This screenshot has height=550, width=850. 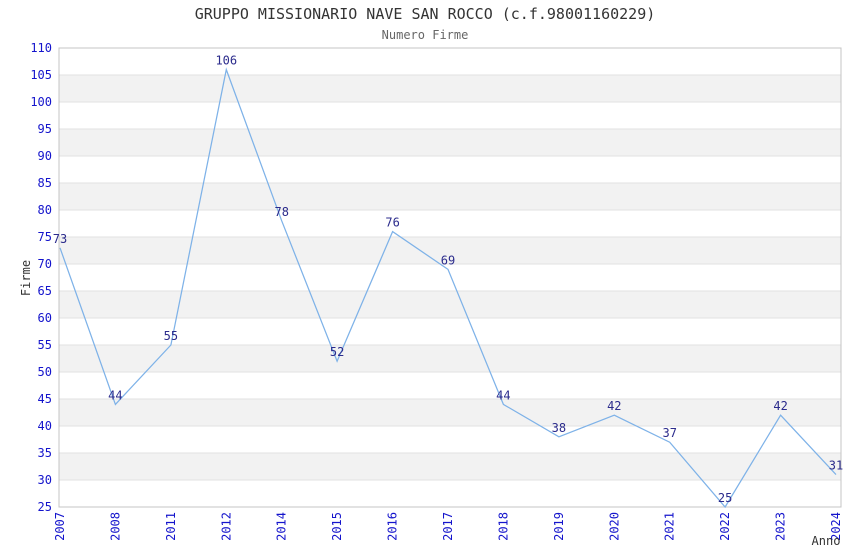 What do you see at coordinates (171, 336) in the screenshot?
I see `data-point-label: 55` at bounding box center [171, 336].